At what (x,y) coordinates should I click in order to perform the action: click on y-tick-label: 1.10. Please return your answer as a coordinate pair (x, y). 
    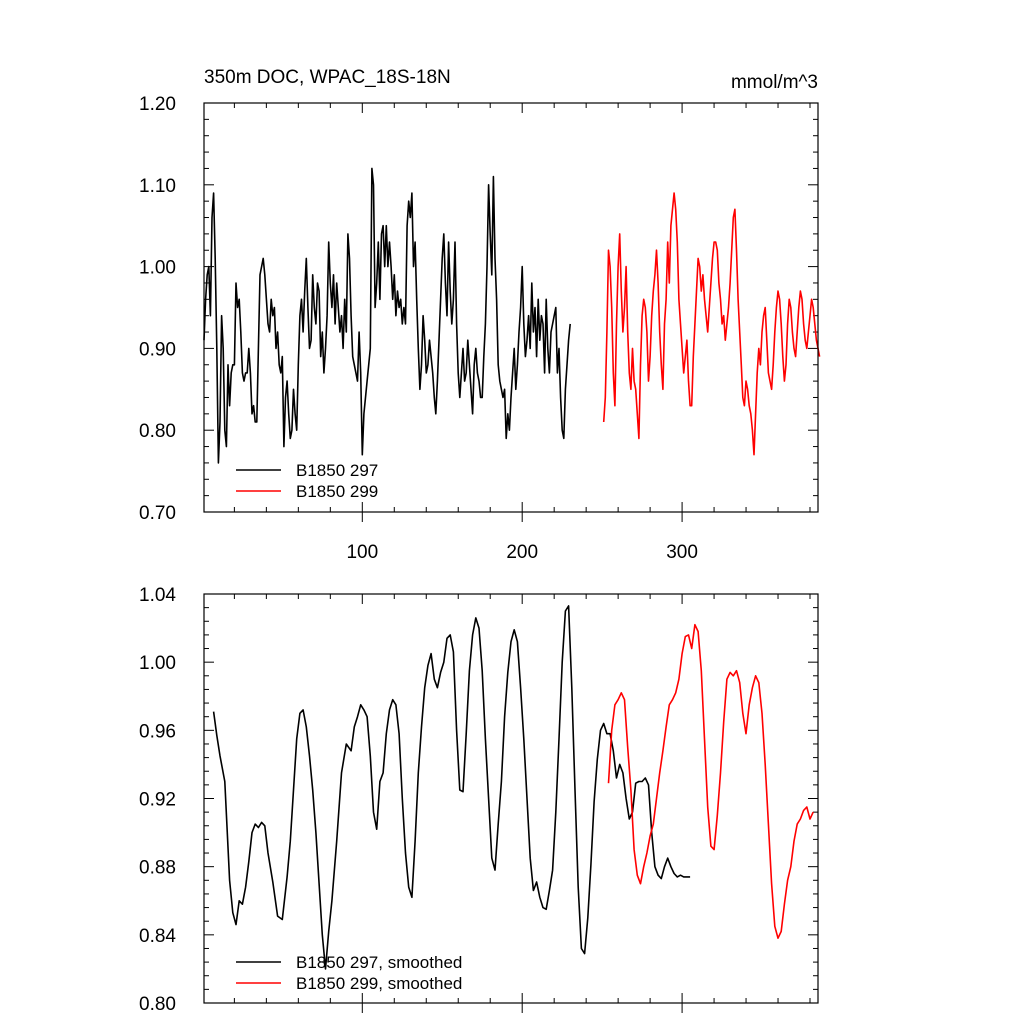
    Looking at the image, I should click on (157, 186).